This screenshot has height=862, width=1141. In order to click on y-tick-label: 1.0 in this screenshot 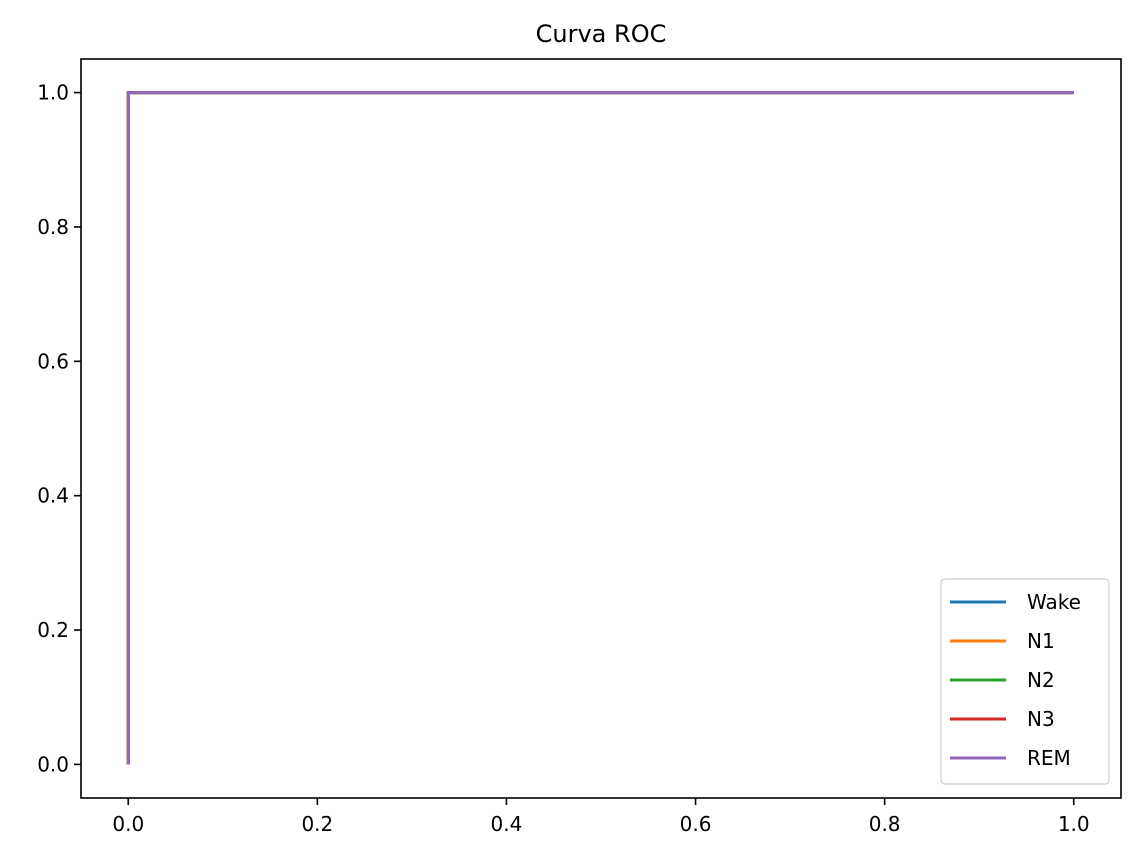, I will do `click(53, 93)`.